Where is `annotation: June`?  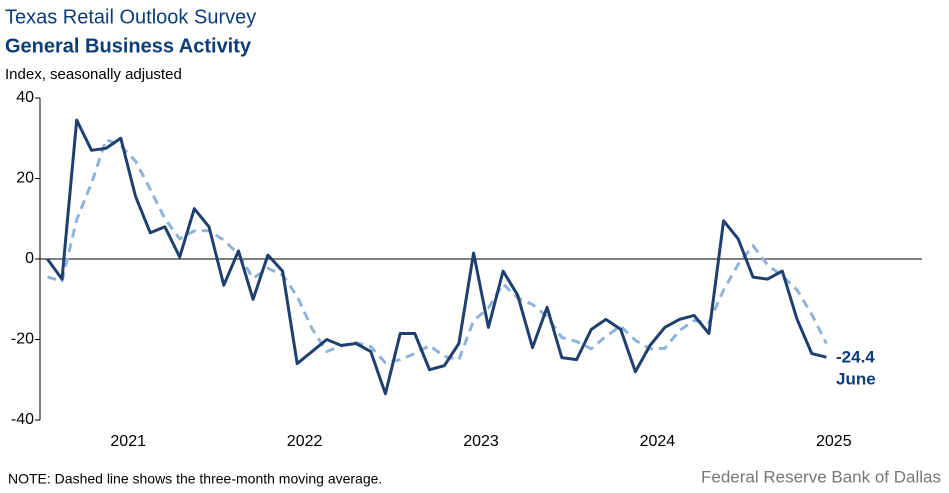
annotation: June is located at coordinates (856, 378).